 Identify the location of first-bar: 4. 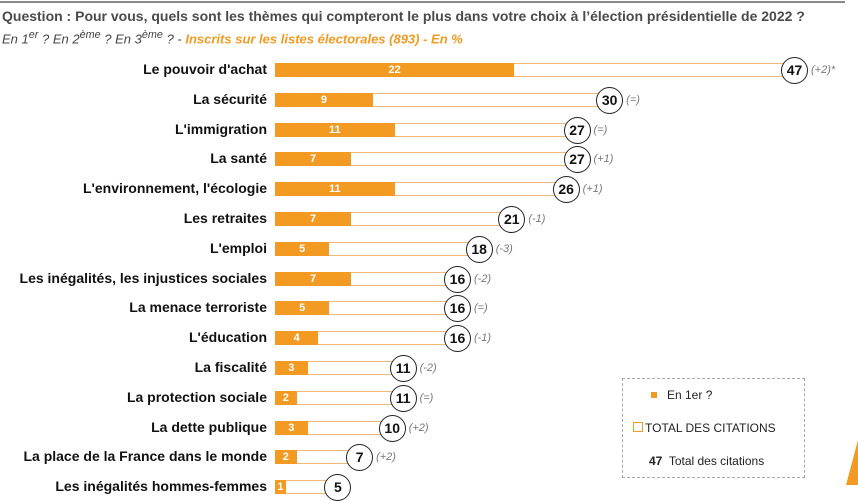
(297, 338).